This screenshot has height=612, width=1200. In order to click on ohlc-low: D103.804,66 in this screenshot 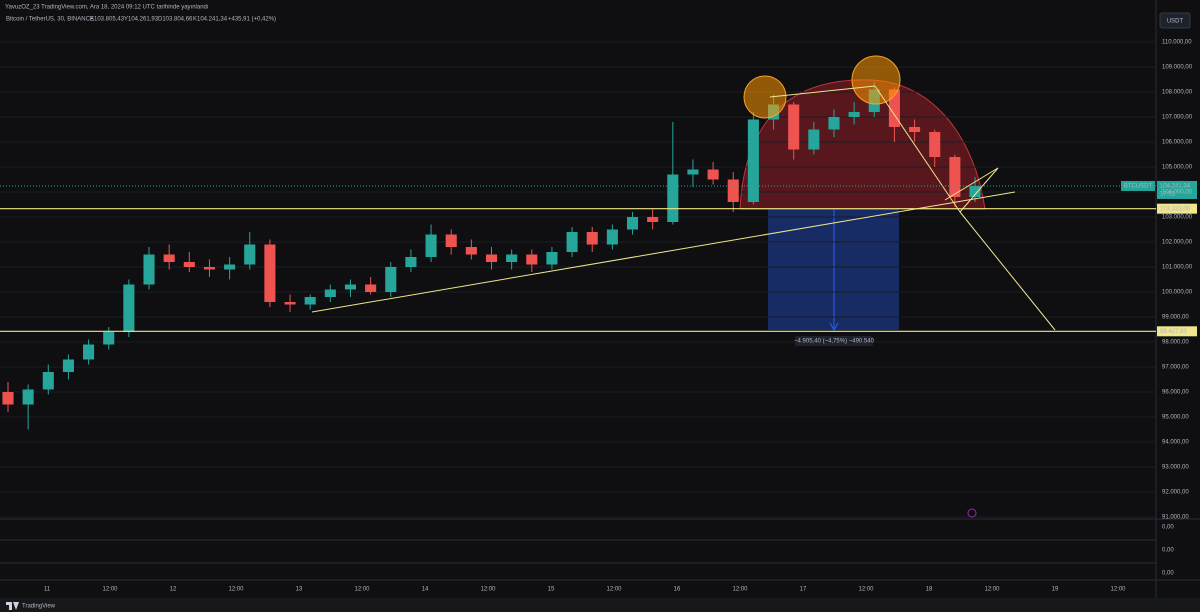, I will do `click(175, 20)`.